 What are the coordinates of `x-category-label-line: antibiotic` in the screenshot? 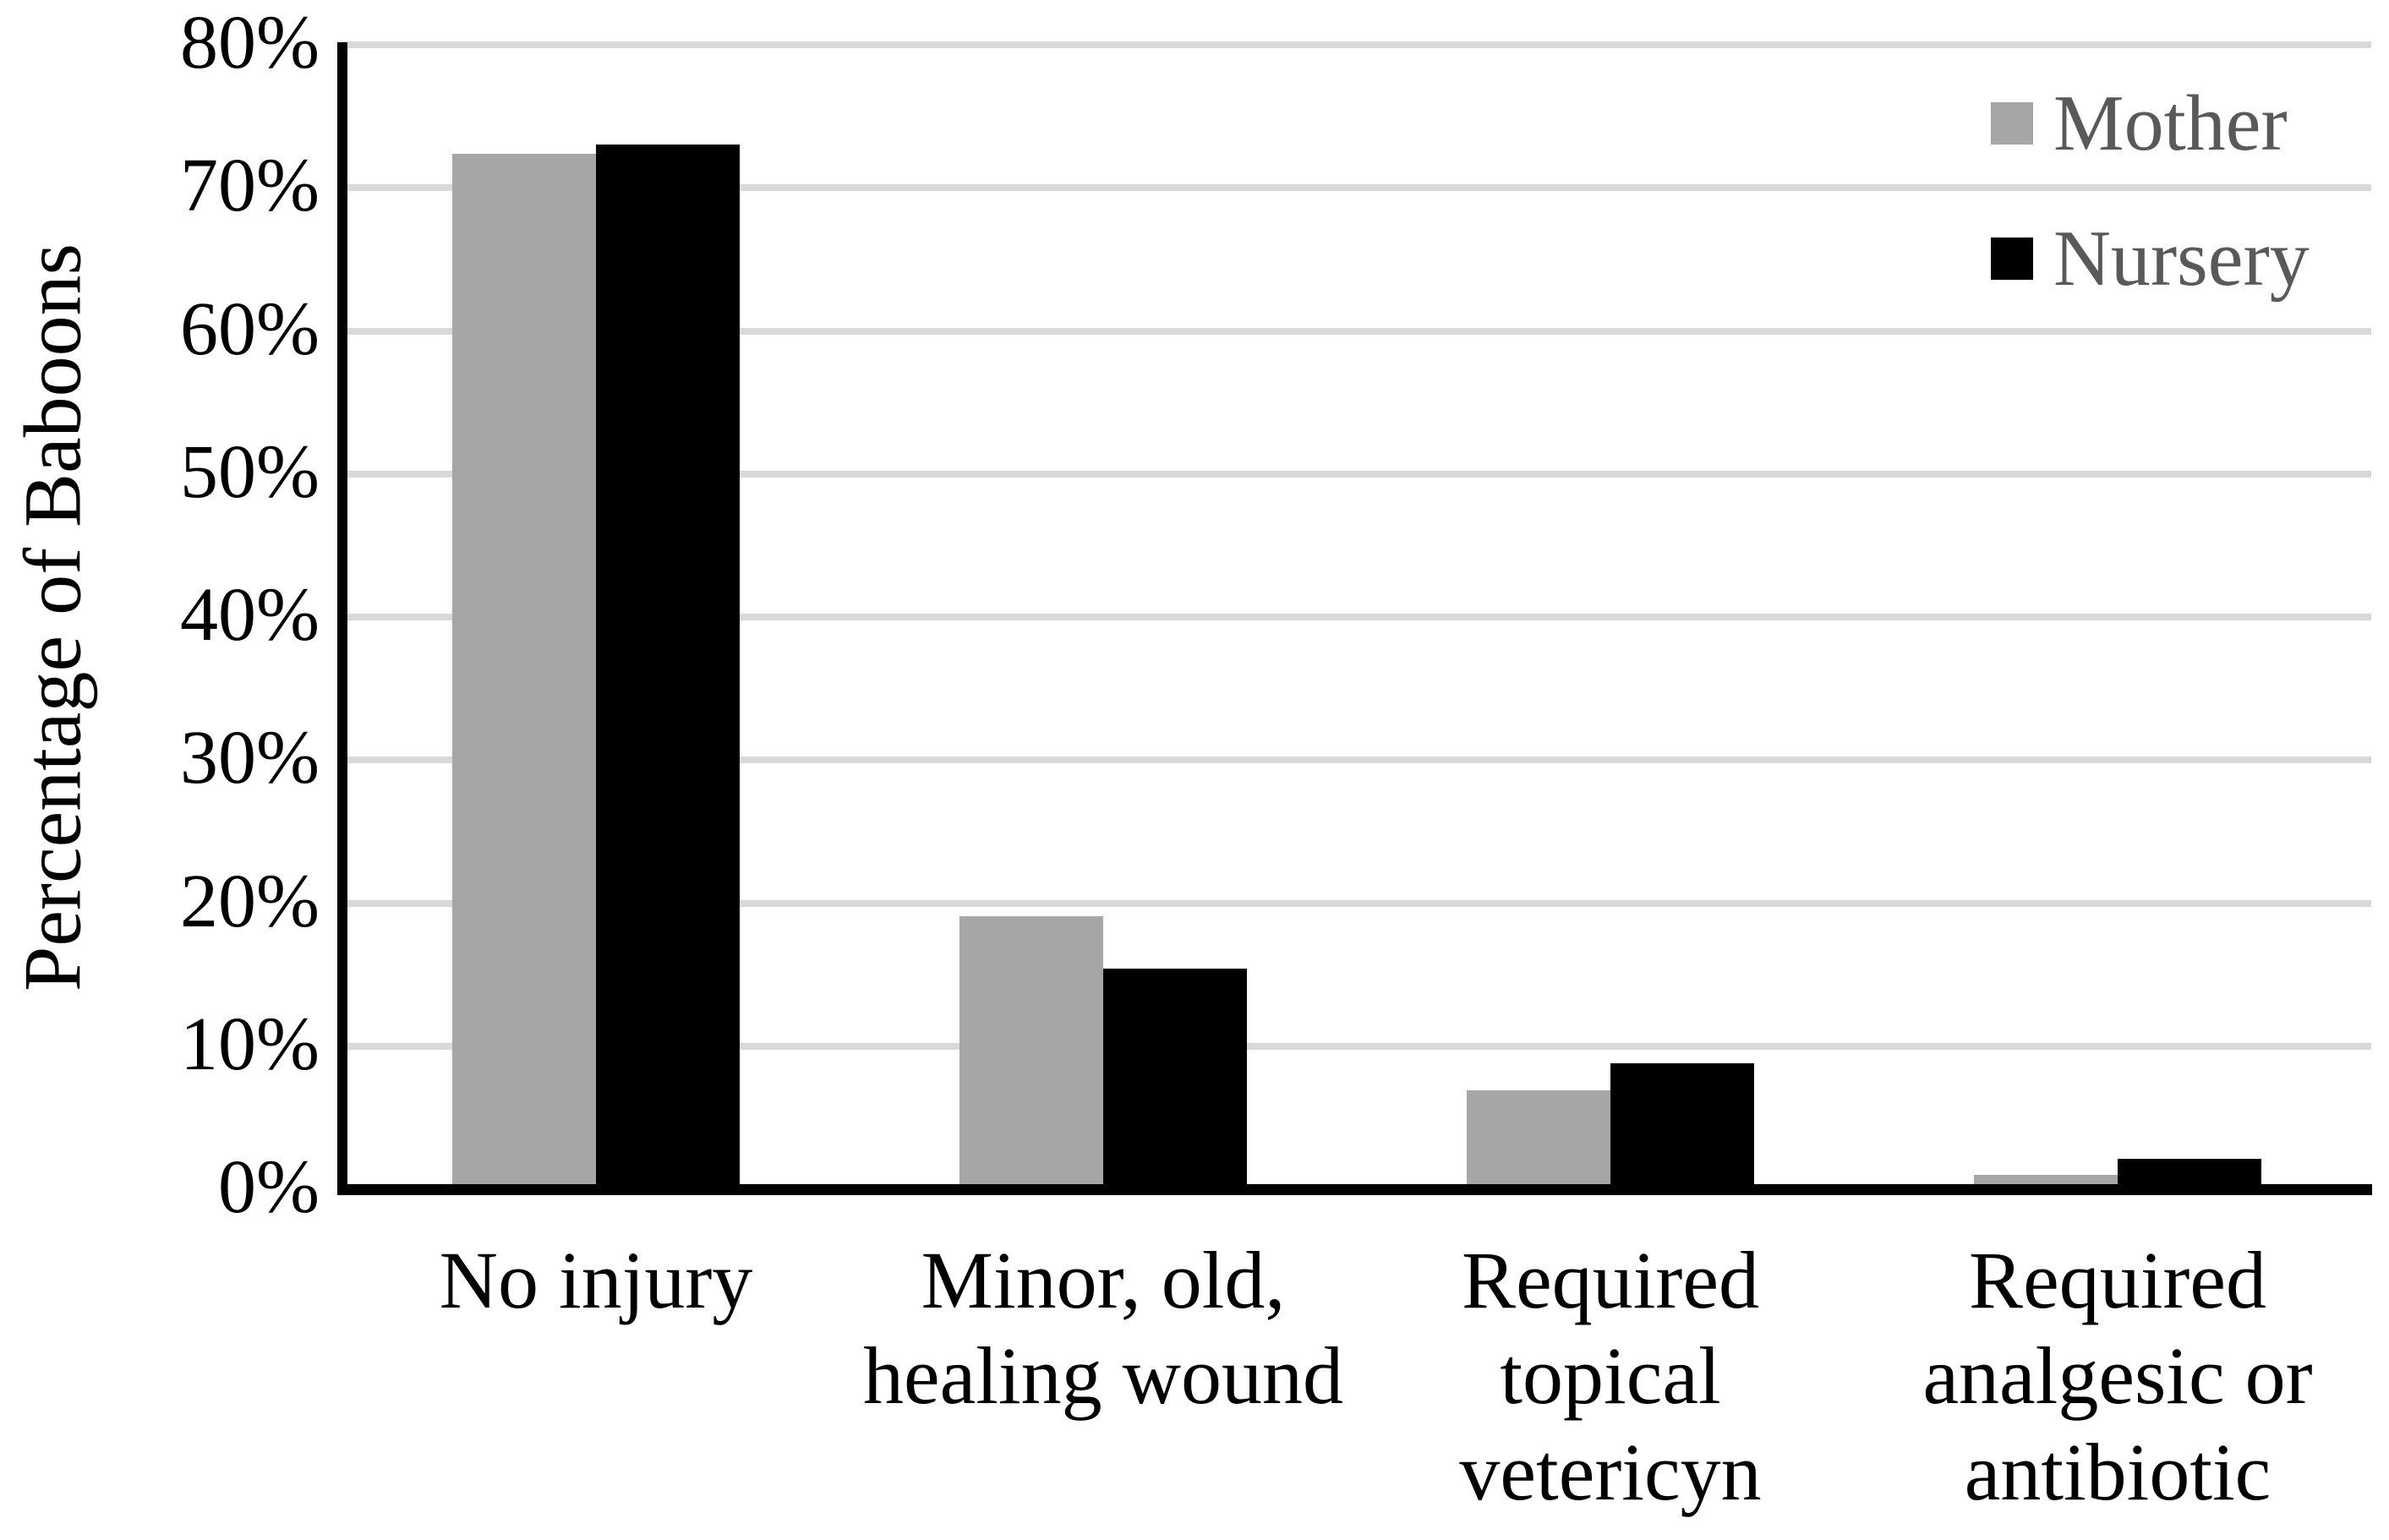 It's located at (2117, 1471).